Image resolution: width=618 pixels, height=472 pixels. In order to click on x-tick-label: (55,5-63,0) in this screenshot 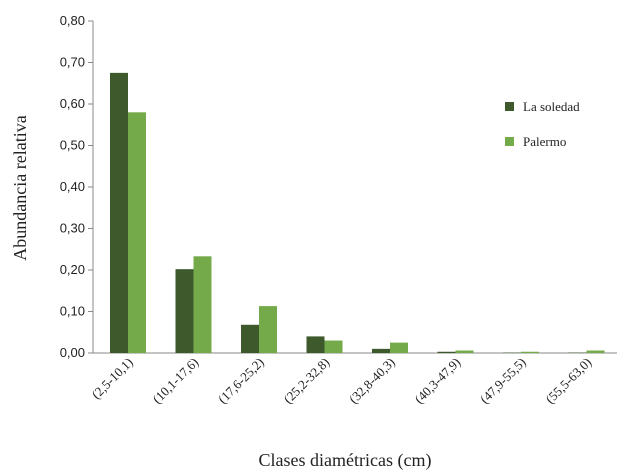, I will do `click(568, 381)`.